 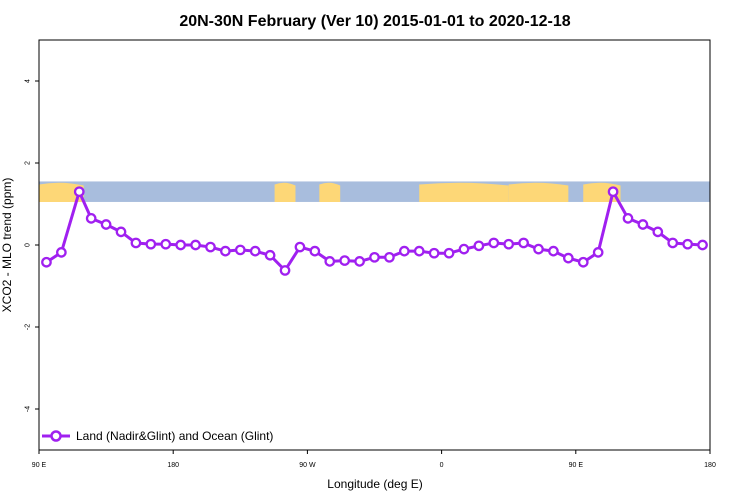 What do you see at coordinates (374, 191) in the screenshot?
I see `world-map-band` at bounding box center [374, 191].